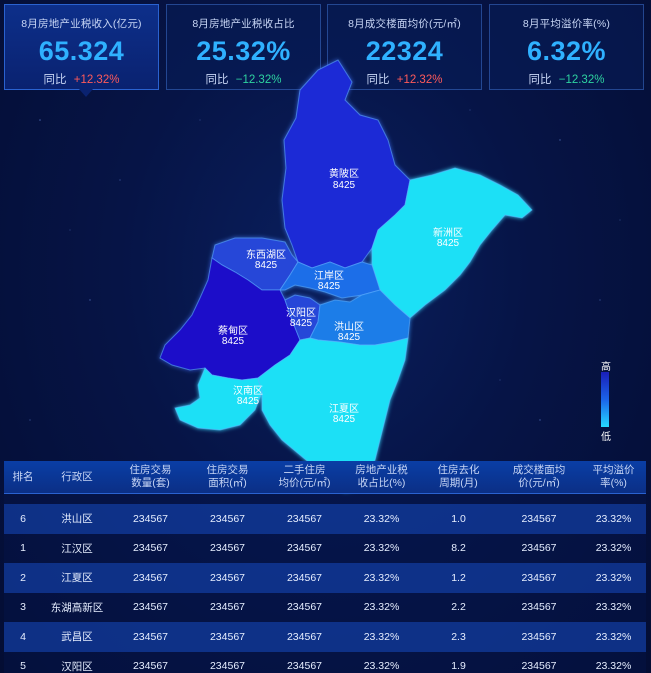 Image resolution: width=651 pixels, height=673 pixels. Describe the element at coordinates (458, 666) in the screenshot. I see `cell-destock-cycle: 1.9` at that location.